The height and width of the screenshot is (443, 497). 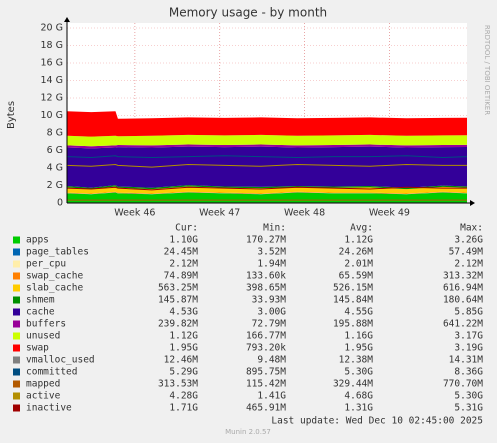 What do you see at coordinates (304, 213) in the screenshot?
I see `x-tick-label: Week 48` at bounding box center [304, 213].